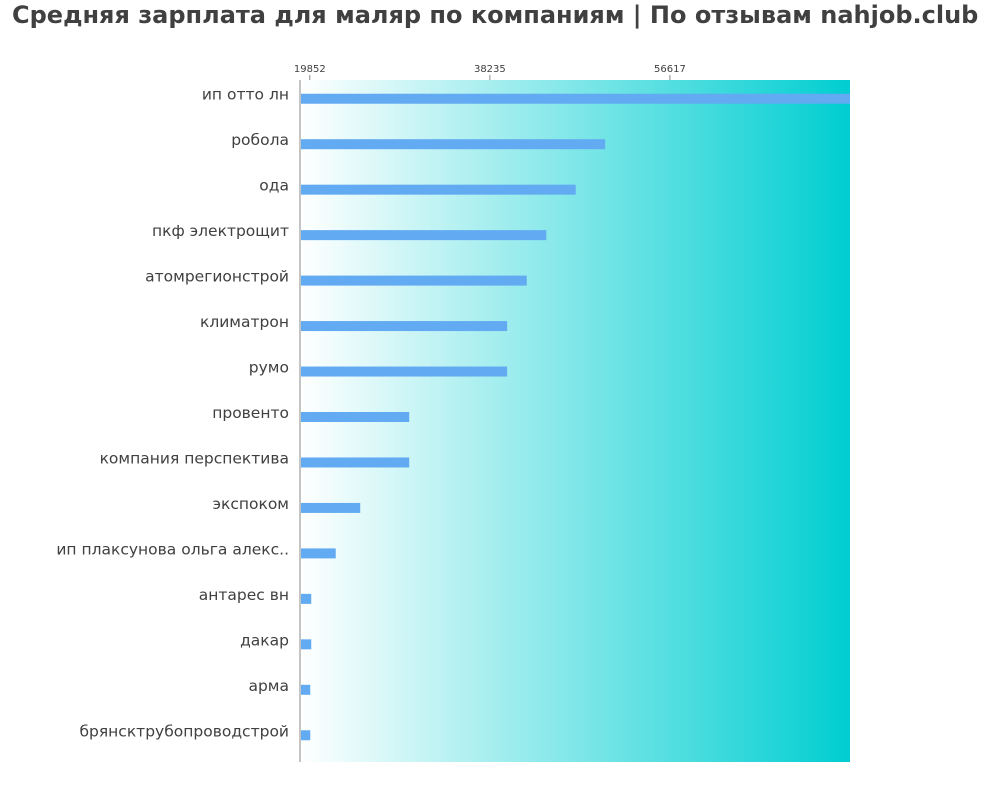 This screenshot has height=800, width=1000. Describe the element at coordinates (670, 69) in the screenshot. I see `x-tick-label: 56617` at that location.